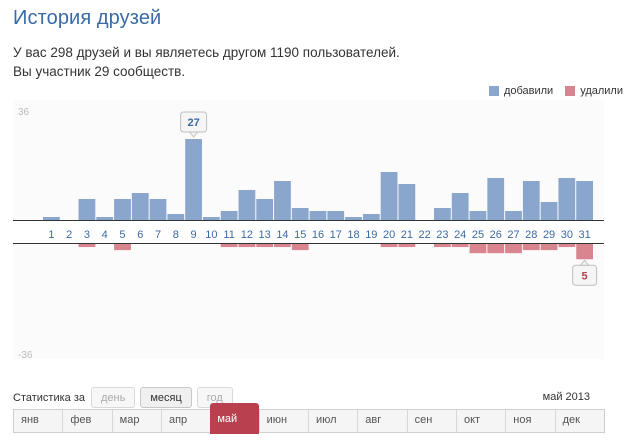  Describe the element at coordinates (283, 421) in the screenshot. I see `month-tab-jun: июн` at that location.